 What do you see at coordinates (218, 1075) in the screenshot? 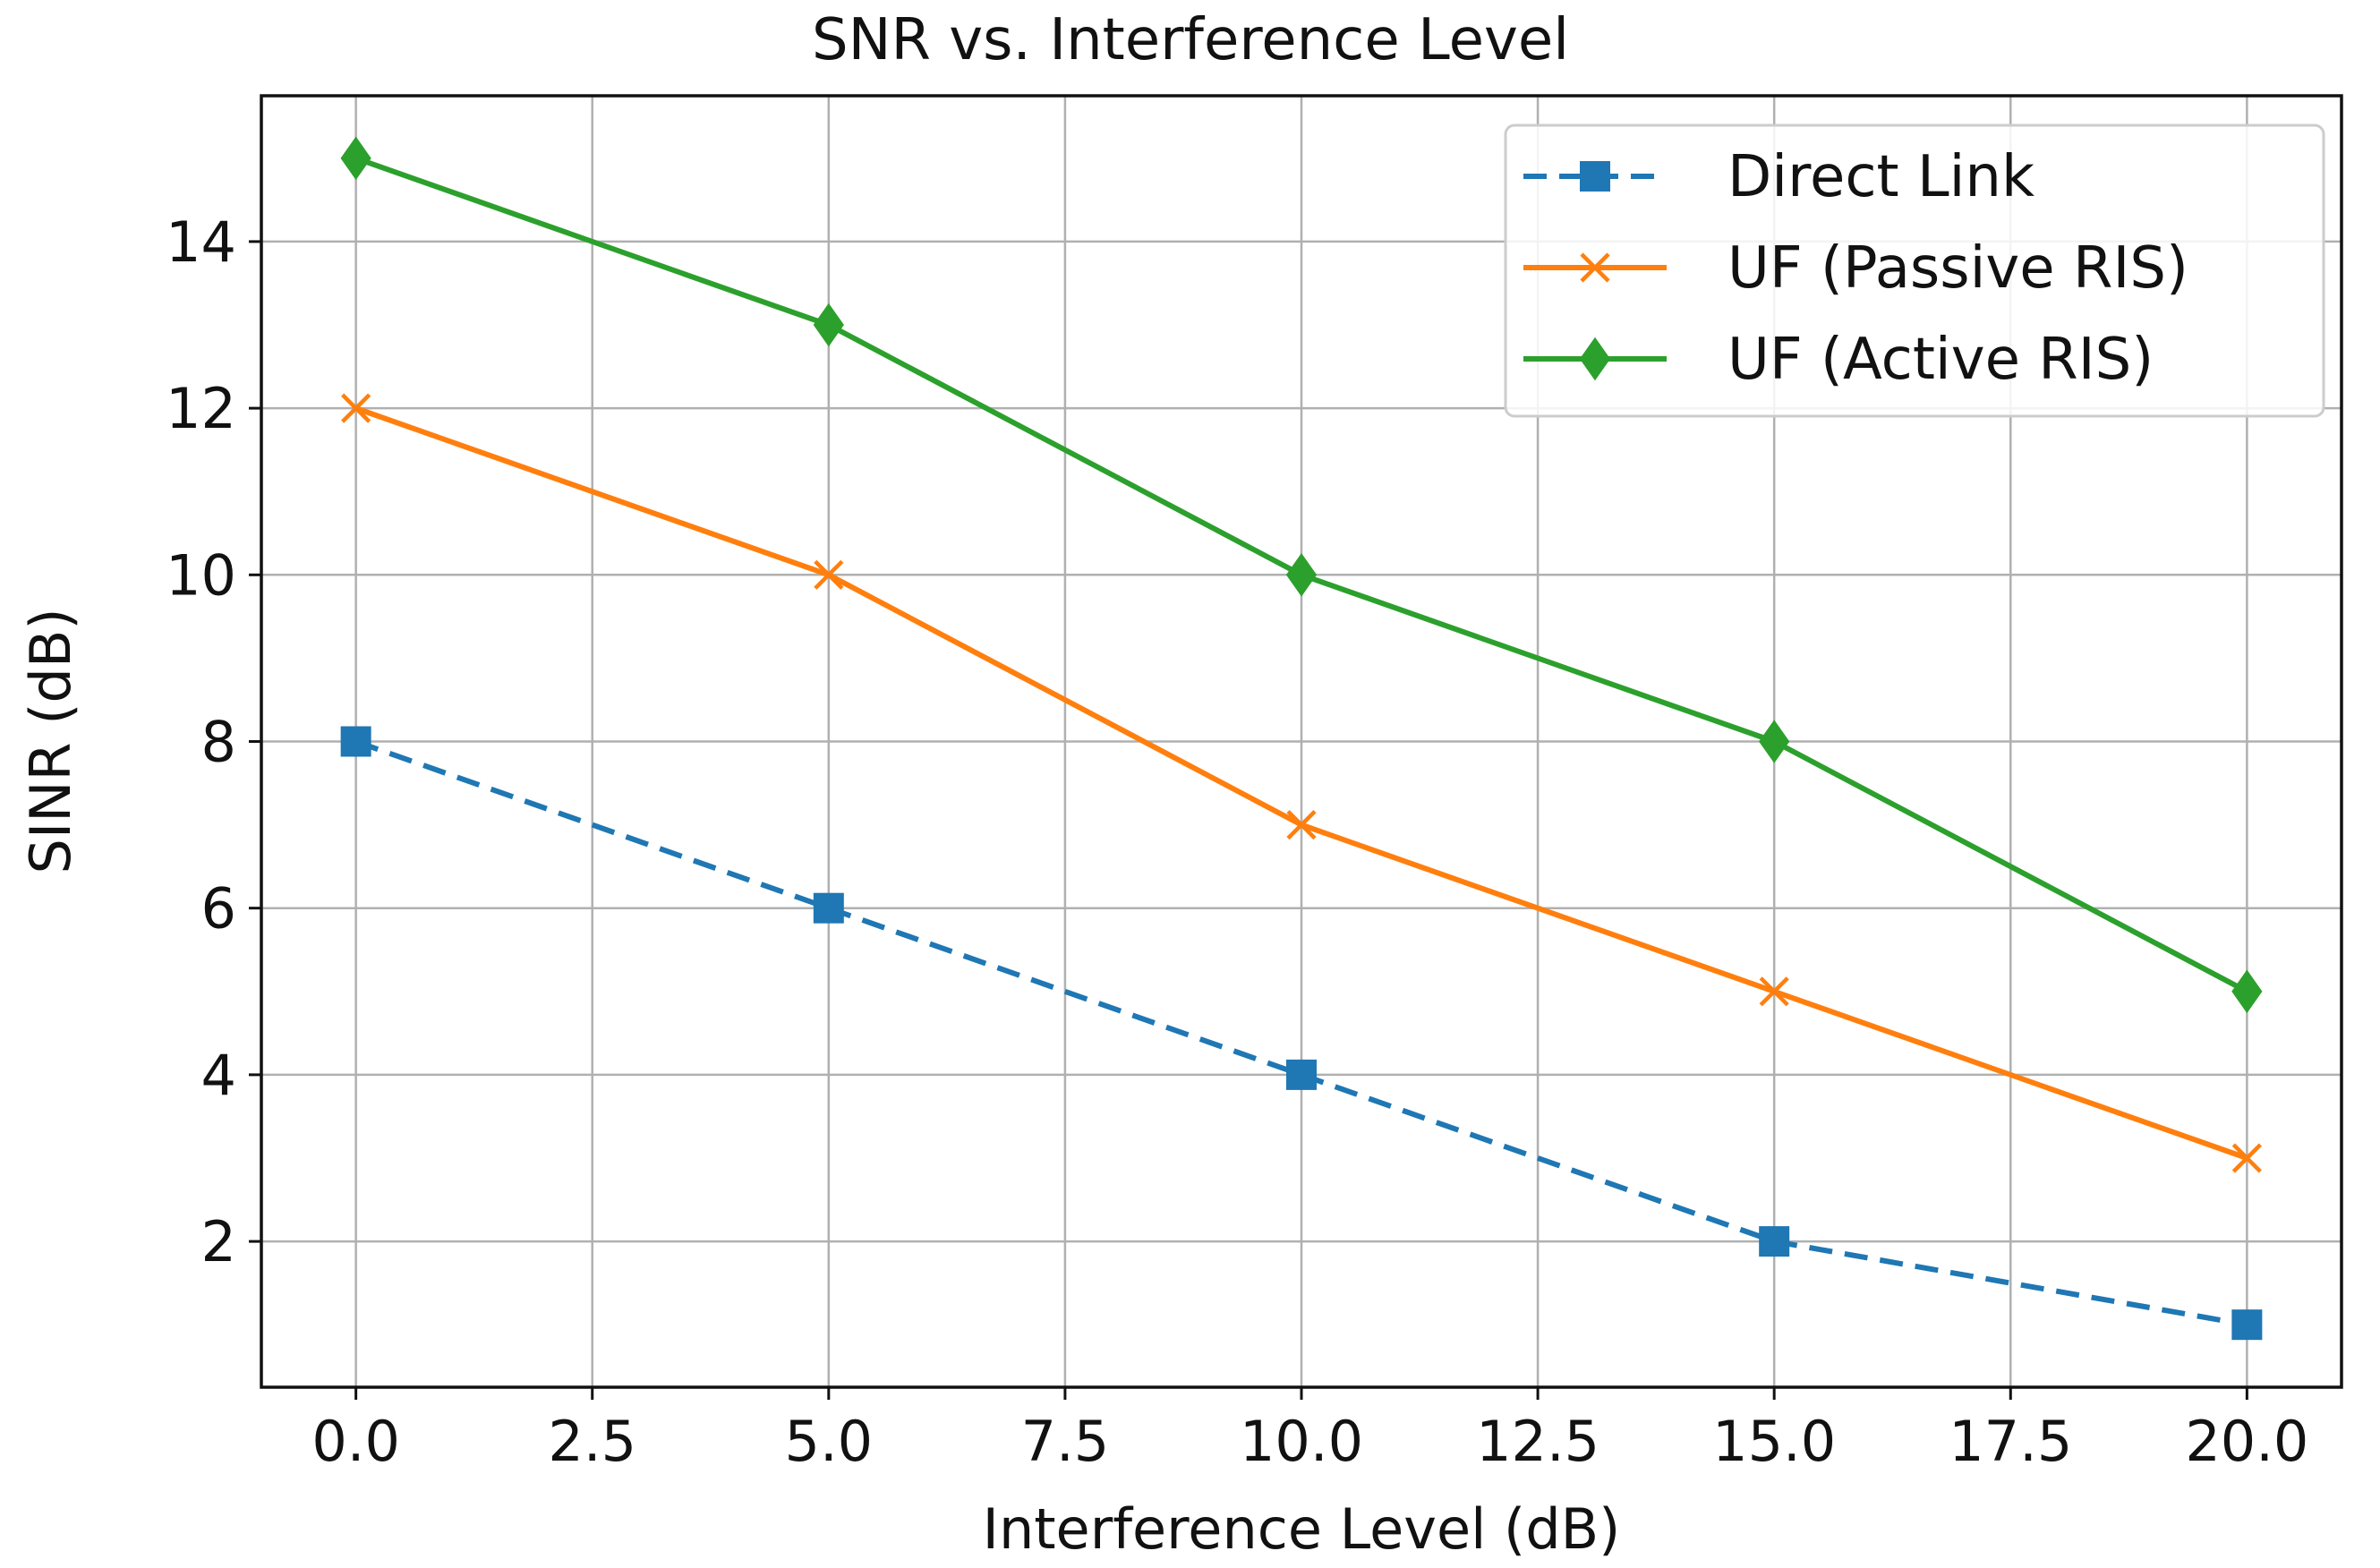
I see `y-tick-label: 4` at bounding box center [218, 1075].